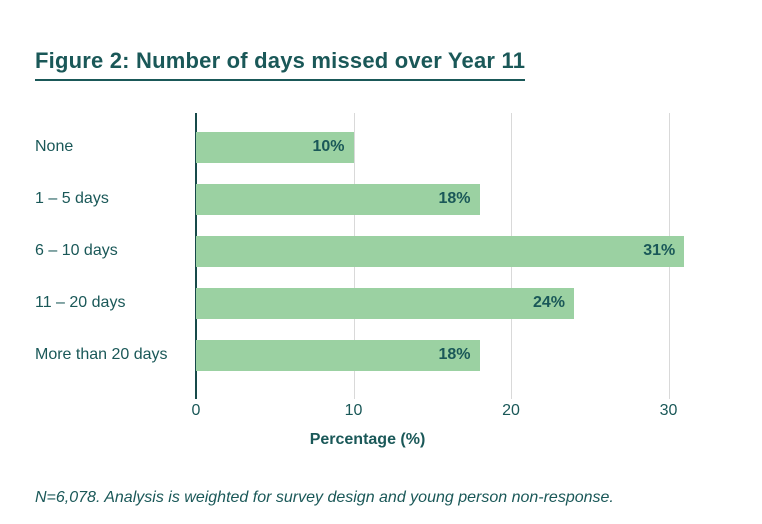  I want to click on bar-11 – 20 days: 24%, so click(385, 303).